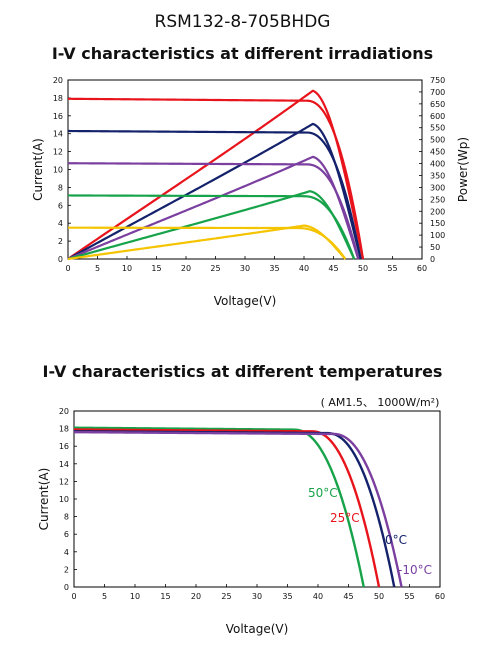 This screenshot has width=485, height=650. Describe the element at coordinates (242, 22) in the screenshot. I see `model-name: RSM132-8-705BHDG` at that location.